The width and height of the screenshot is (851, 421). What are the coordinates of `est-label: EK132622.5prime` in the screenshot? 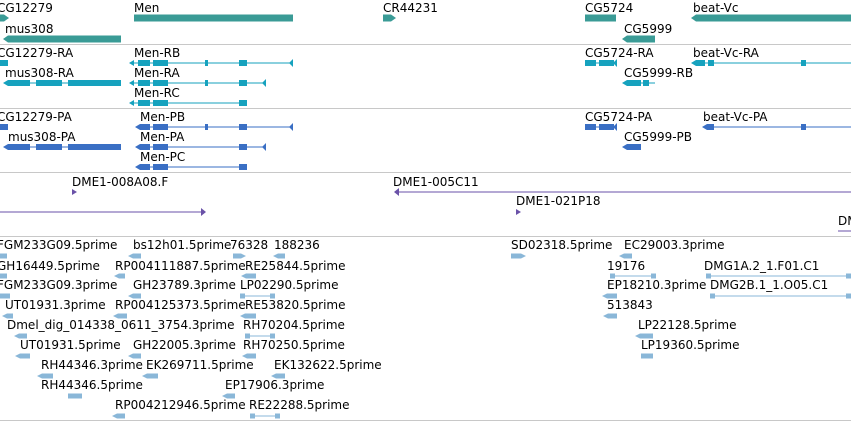 It's located at (328, 365).